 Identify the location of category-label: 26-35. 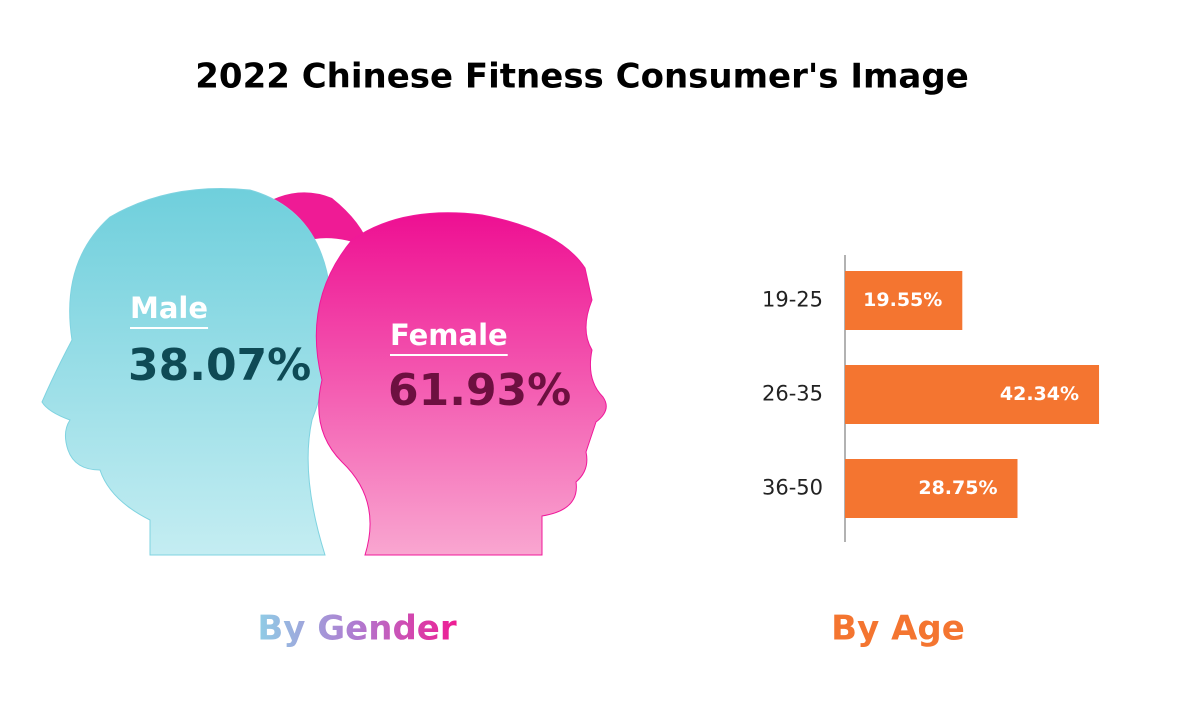
(792, 394).